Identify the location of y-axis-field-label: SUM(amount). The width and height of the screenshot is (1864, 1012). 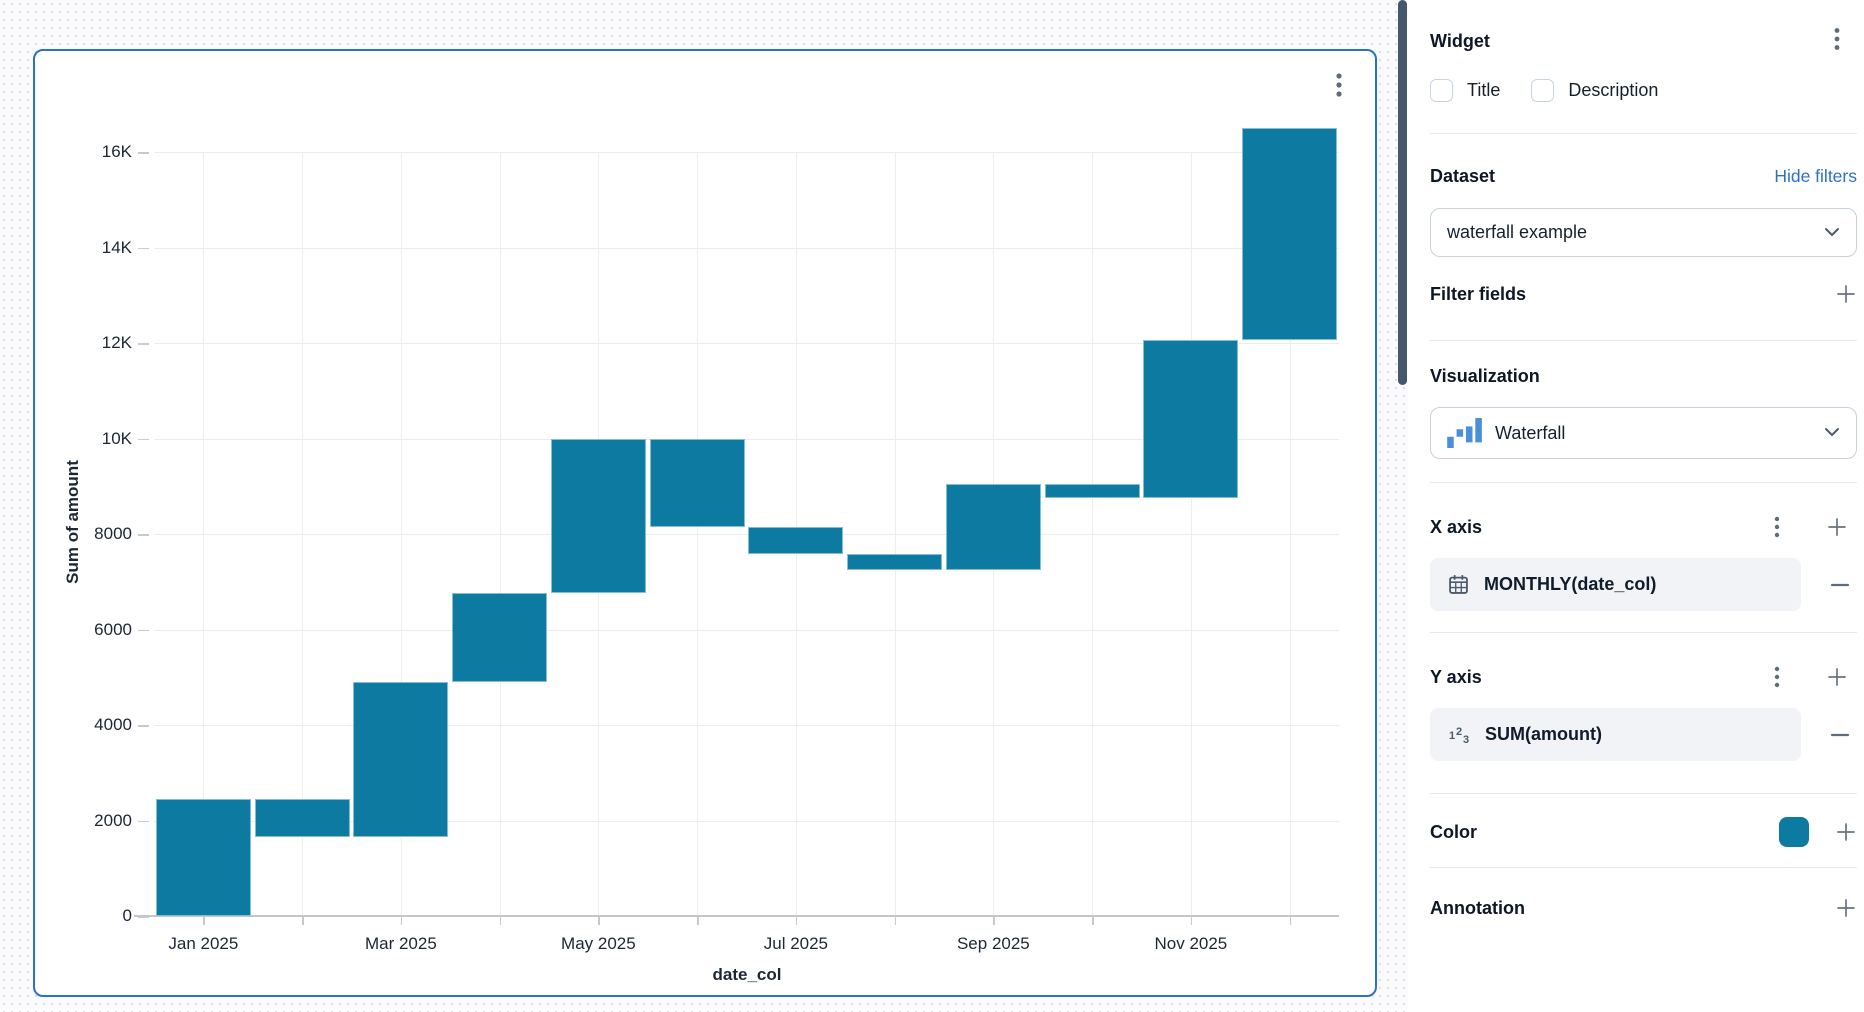
(1543, 734).